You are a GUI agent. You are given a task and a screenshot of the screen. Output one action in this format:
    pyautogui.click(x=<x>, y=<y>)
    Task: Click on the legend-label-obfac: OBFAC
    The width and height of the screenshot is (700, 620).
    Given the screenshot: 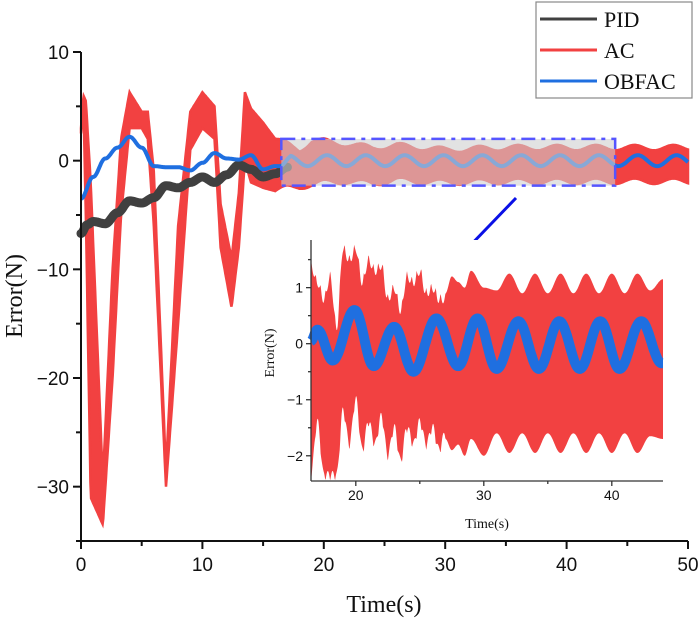 What is the action you would take?
    pyautogui.click(x=640, y=81)
    